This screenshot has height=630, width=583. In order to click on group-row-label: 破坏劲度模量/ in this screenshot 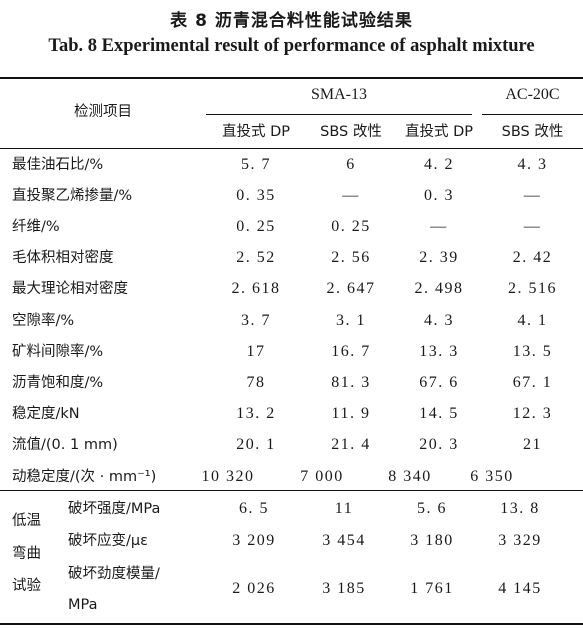, I will do `click(114, 574)`.